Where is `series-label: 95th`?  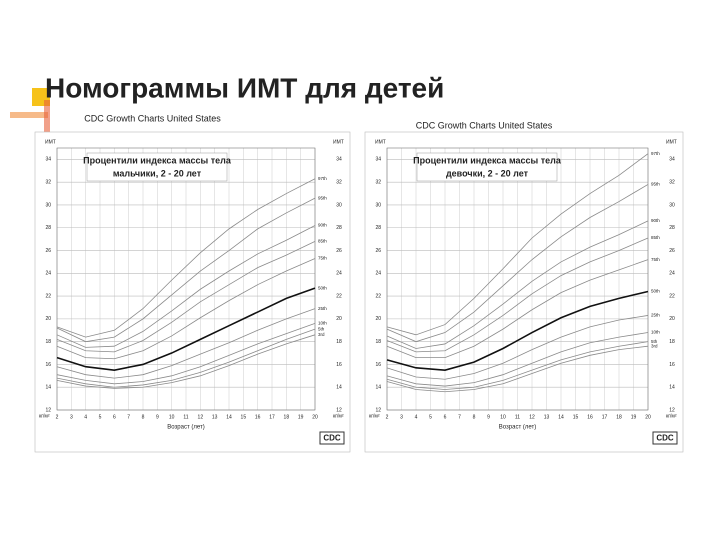 series-label: 95th is located at coordinates (655, 184).